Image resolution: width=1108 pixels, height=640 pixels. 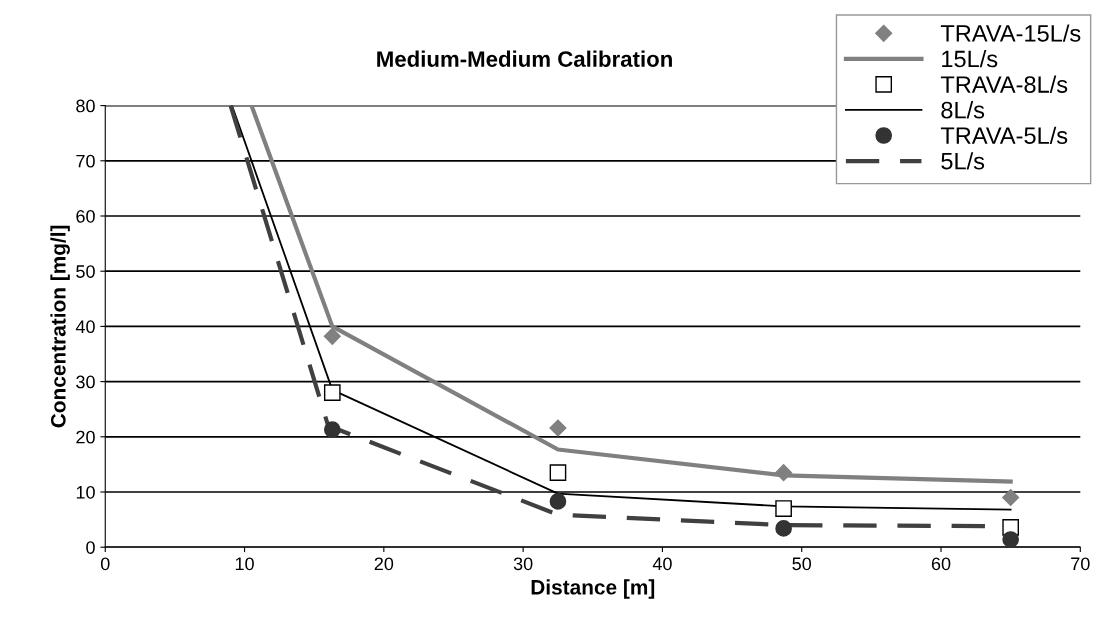 I want to click on x-tick-label: 20, so click(x=384, y=564).